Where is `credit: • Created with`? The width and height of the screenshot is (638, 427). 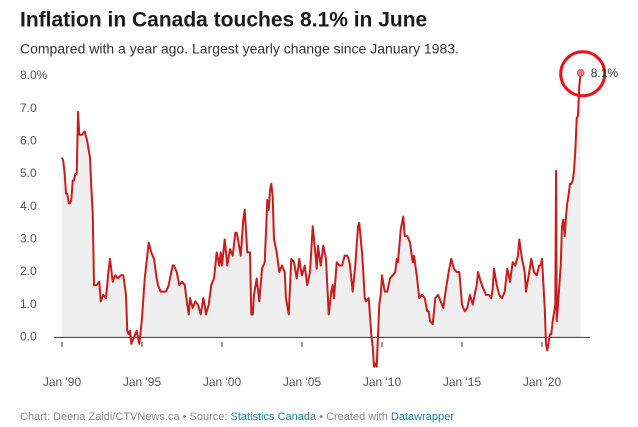
credit: • Created with is located at coordinates (353, 417).